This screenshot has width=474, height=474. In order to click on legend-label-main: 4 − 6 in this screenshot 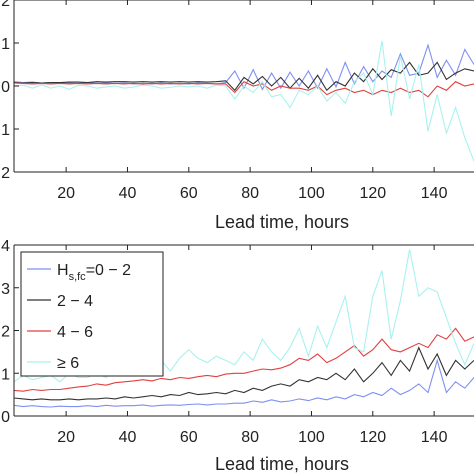, I will do `click(75, 332)`.